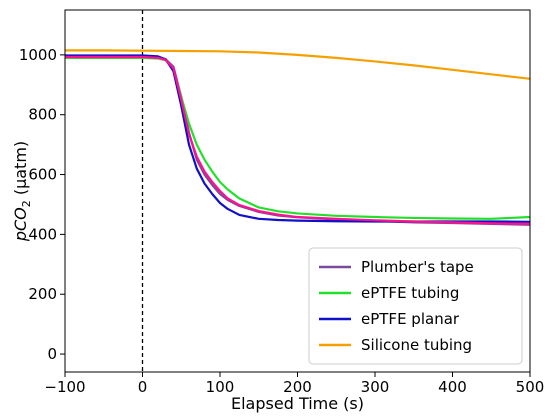  What do you see at coordinates (417, 267) in the screenshot?
I see `legend-label-plumber-s-tape: Plumber's tape` at bounding box center [417, 267].